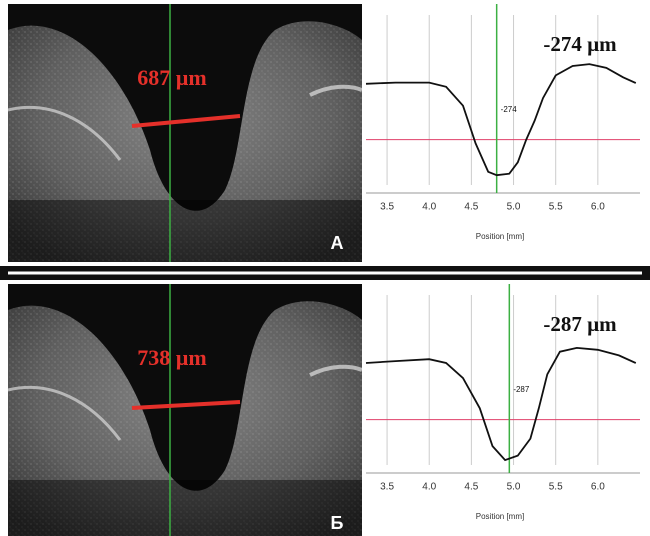  I want to click on thickness-label: 687 µm, so click(172, 77).